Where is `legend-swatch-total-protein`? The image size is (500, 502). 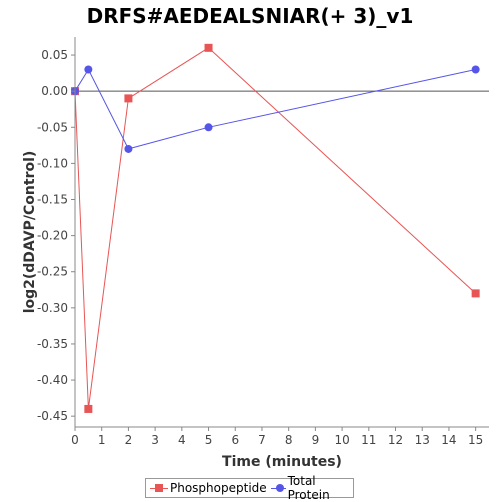
legend-swatch-total-protein is located at coordinates (278, 488).